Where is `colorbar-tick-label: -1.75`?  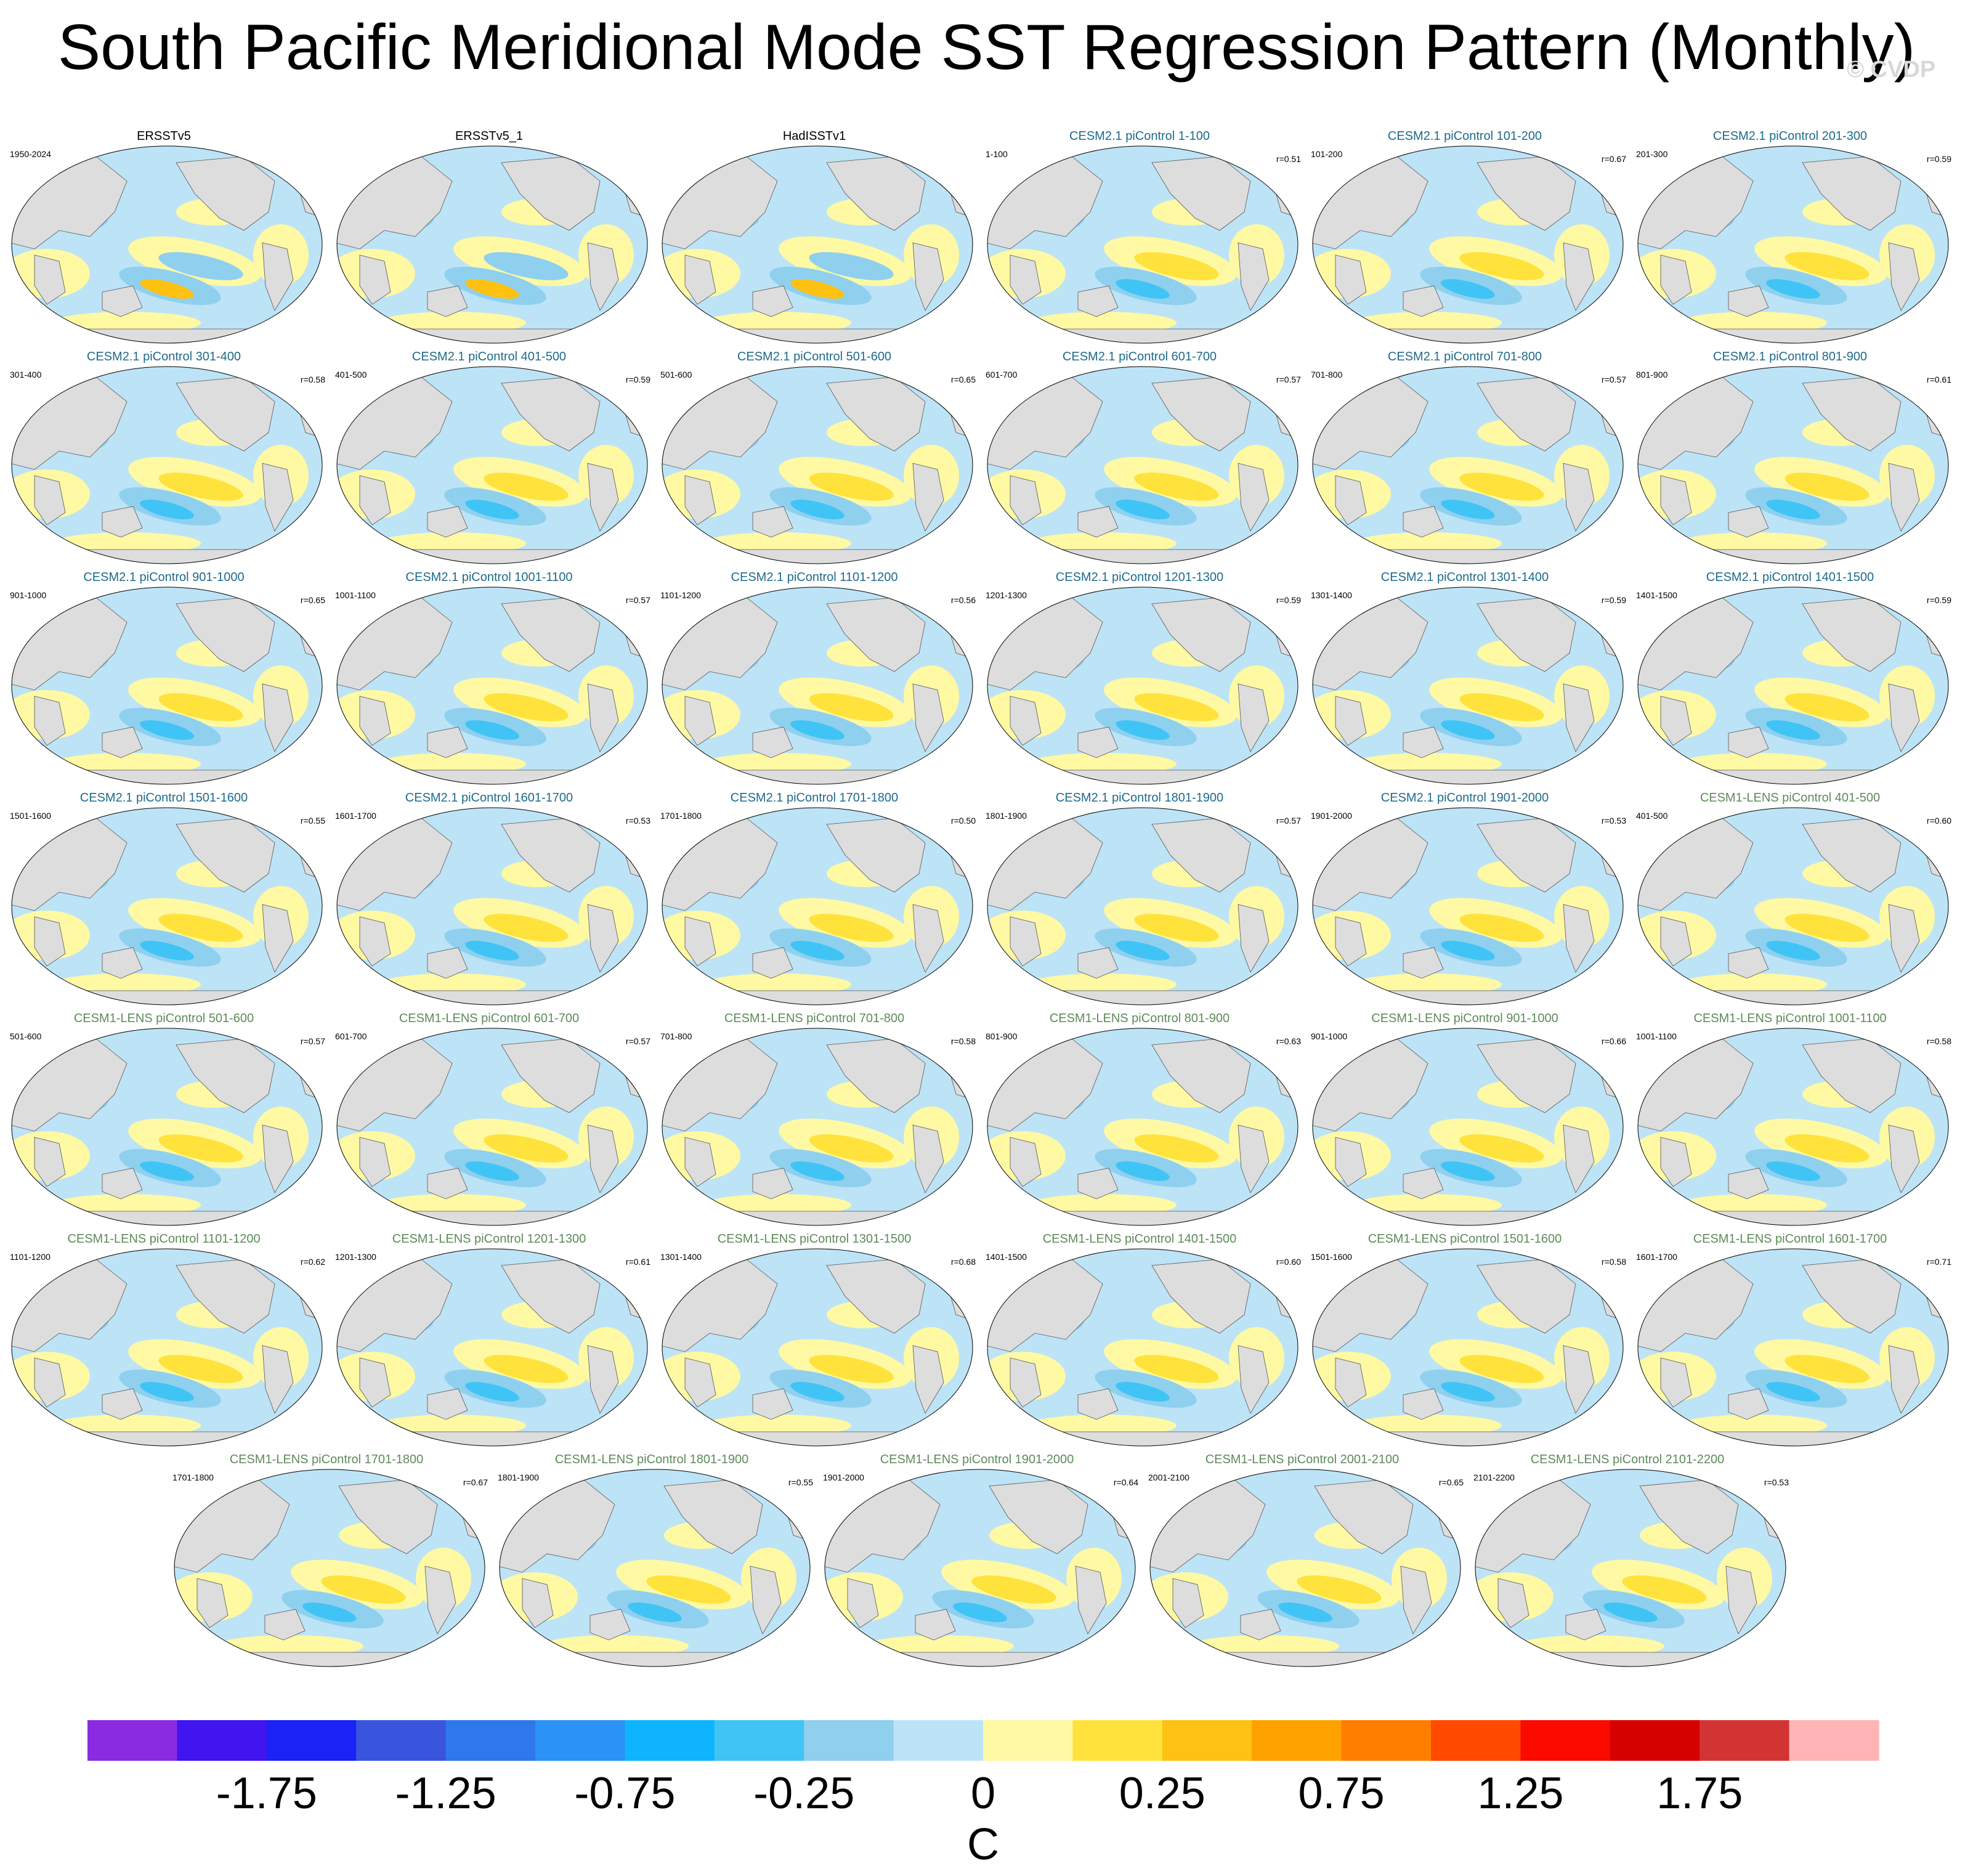
colorbar-tick-label: -1.75 is located at coordinates (266, 1793).